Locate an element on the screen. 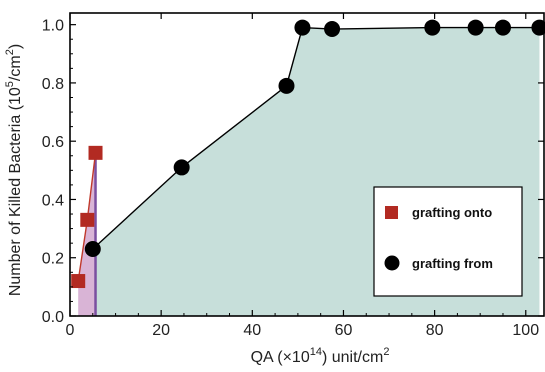  legend-box is located at coordinates (448, 241).